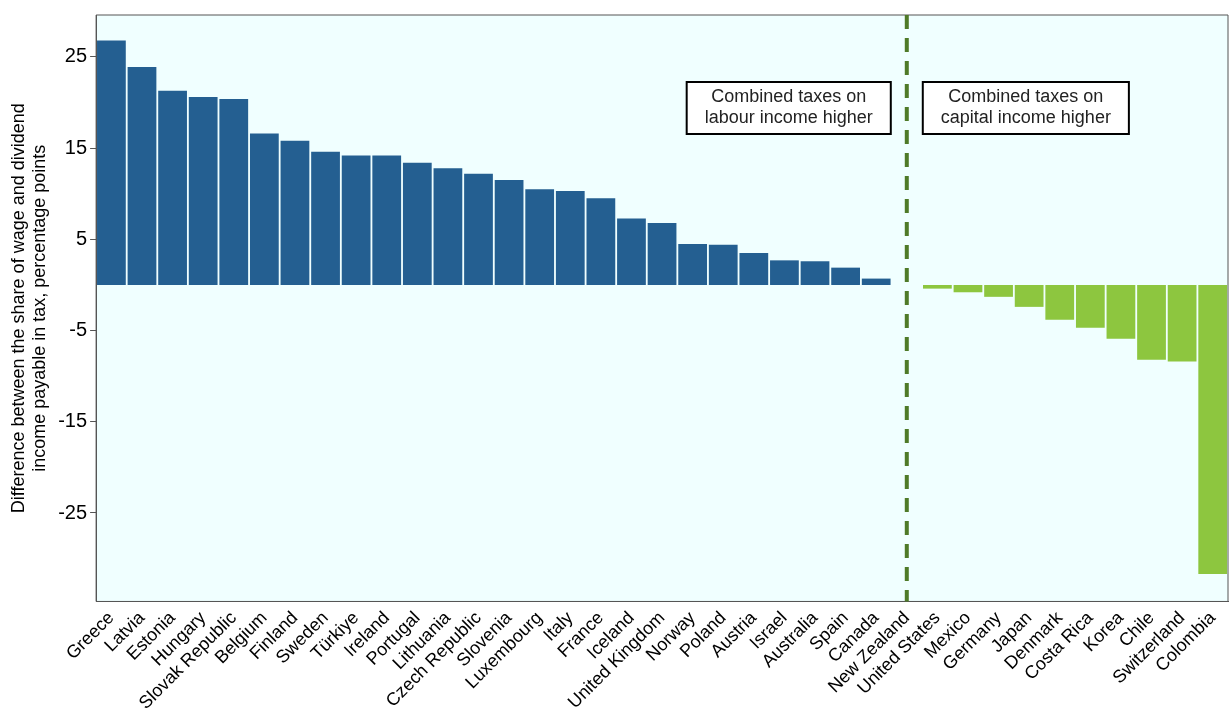 The width and height of the screenshot is (1229, 714). I want to click on y-tick-label: 15, so click(76, 146).